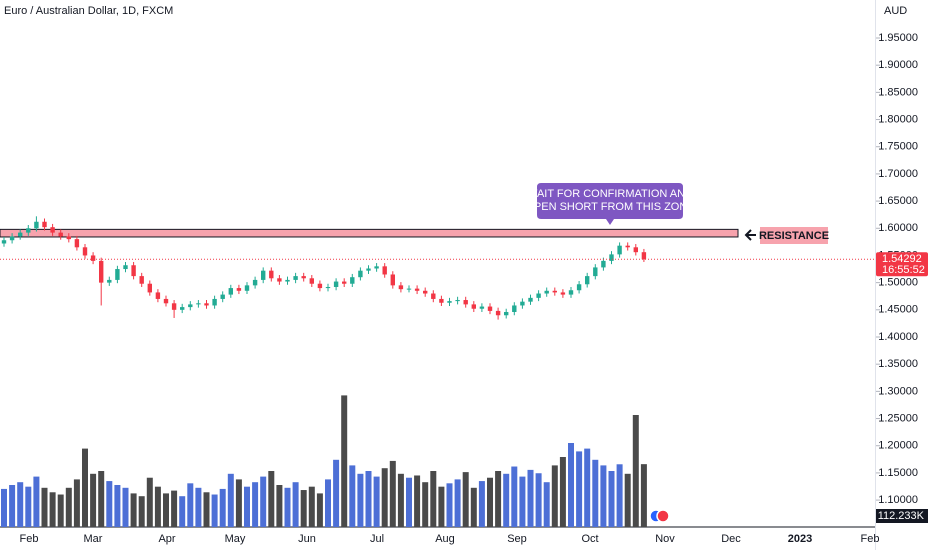 Image resolution: width=932 pixels, height=550 pixels. What do you see at coordinates (902, 264) in the screenshot?
I see `last-price-box` at bounding box center [902, 264].